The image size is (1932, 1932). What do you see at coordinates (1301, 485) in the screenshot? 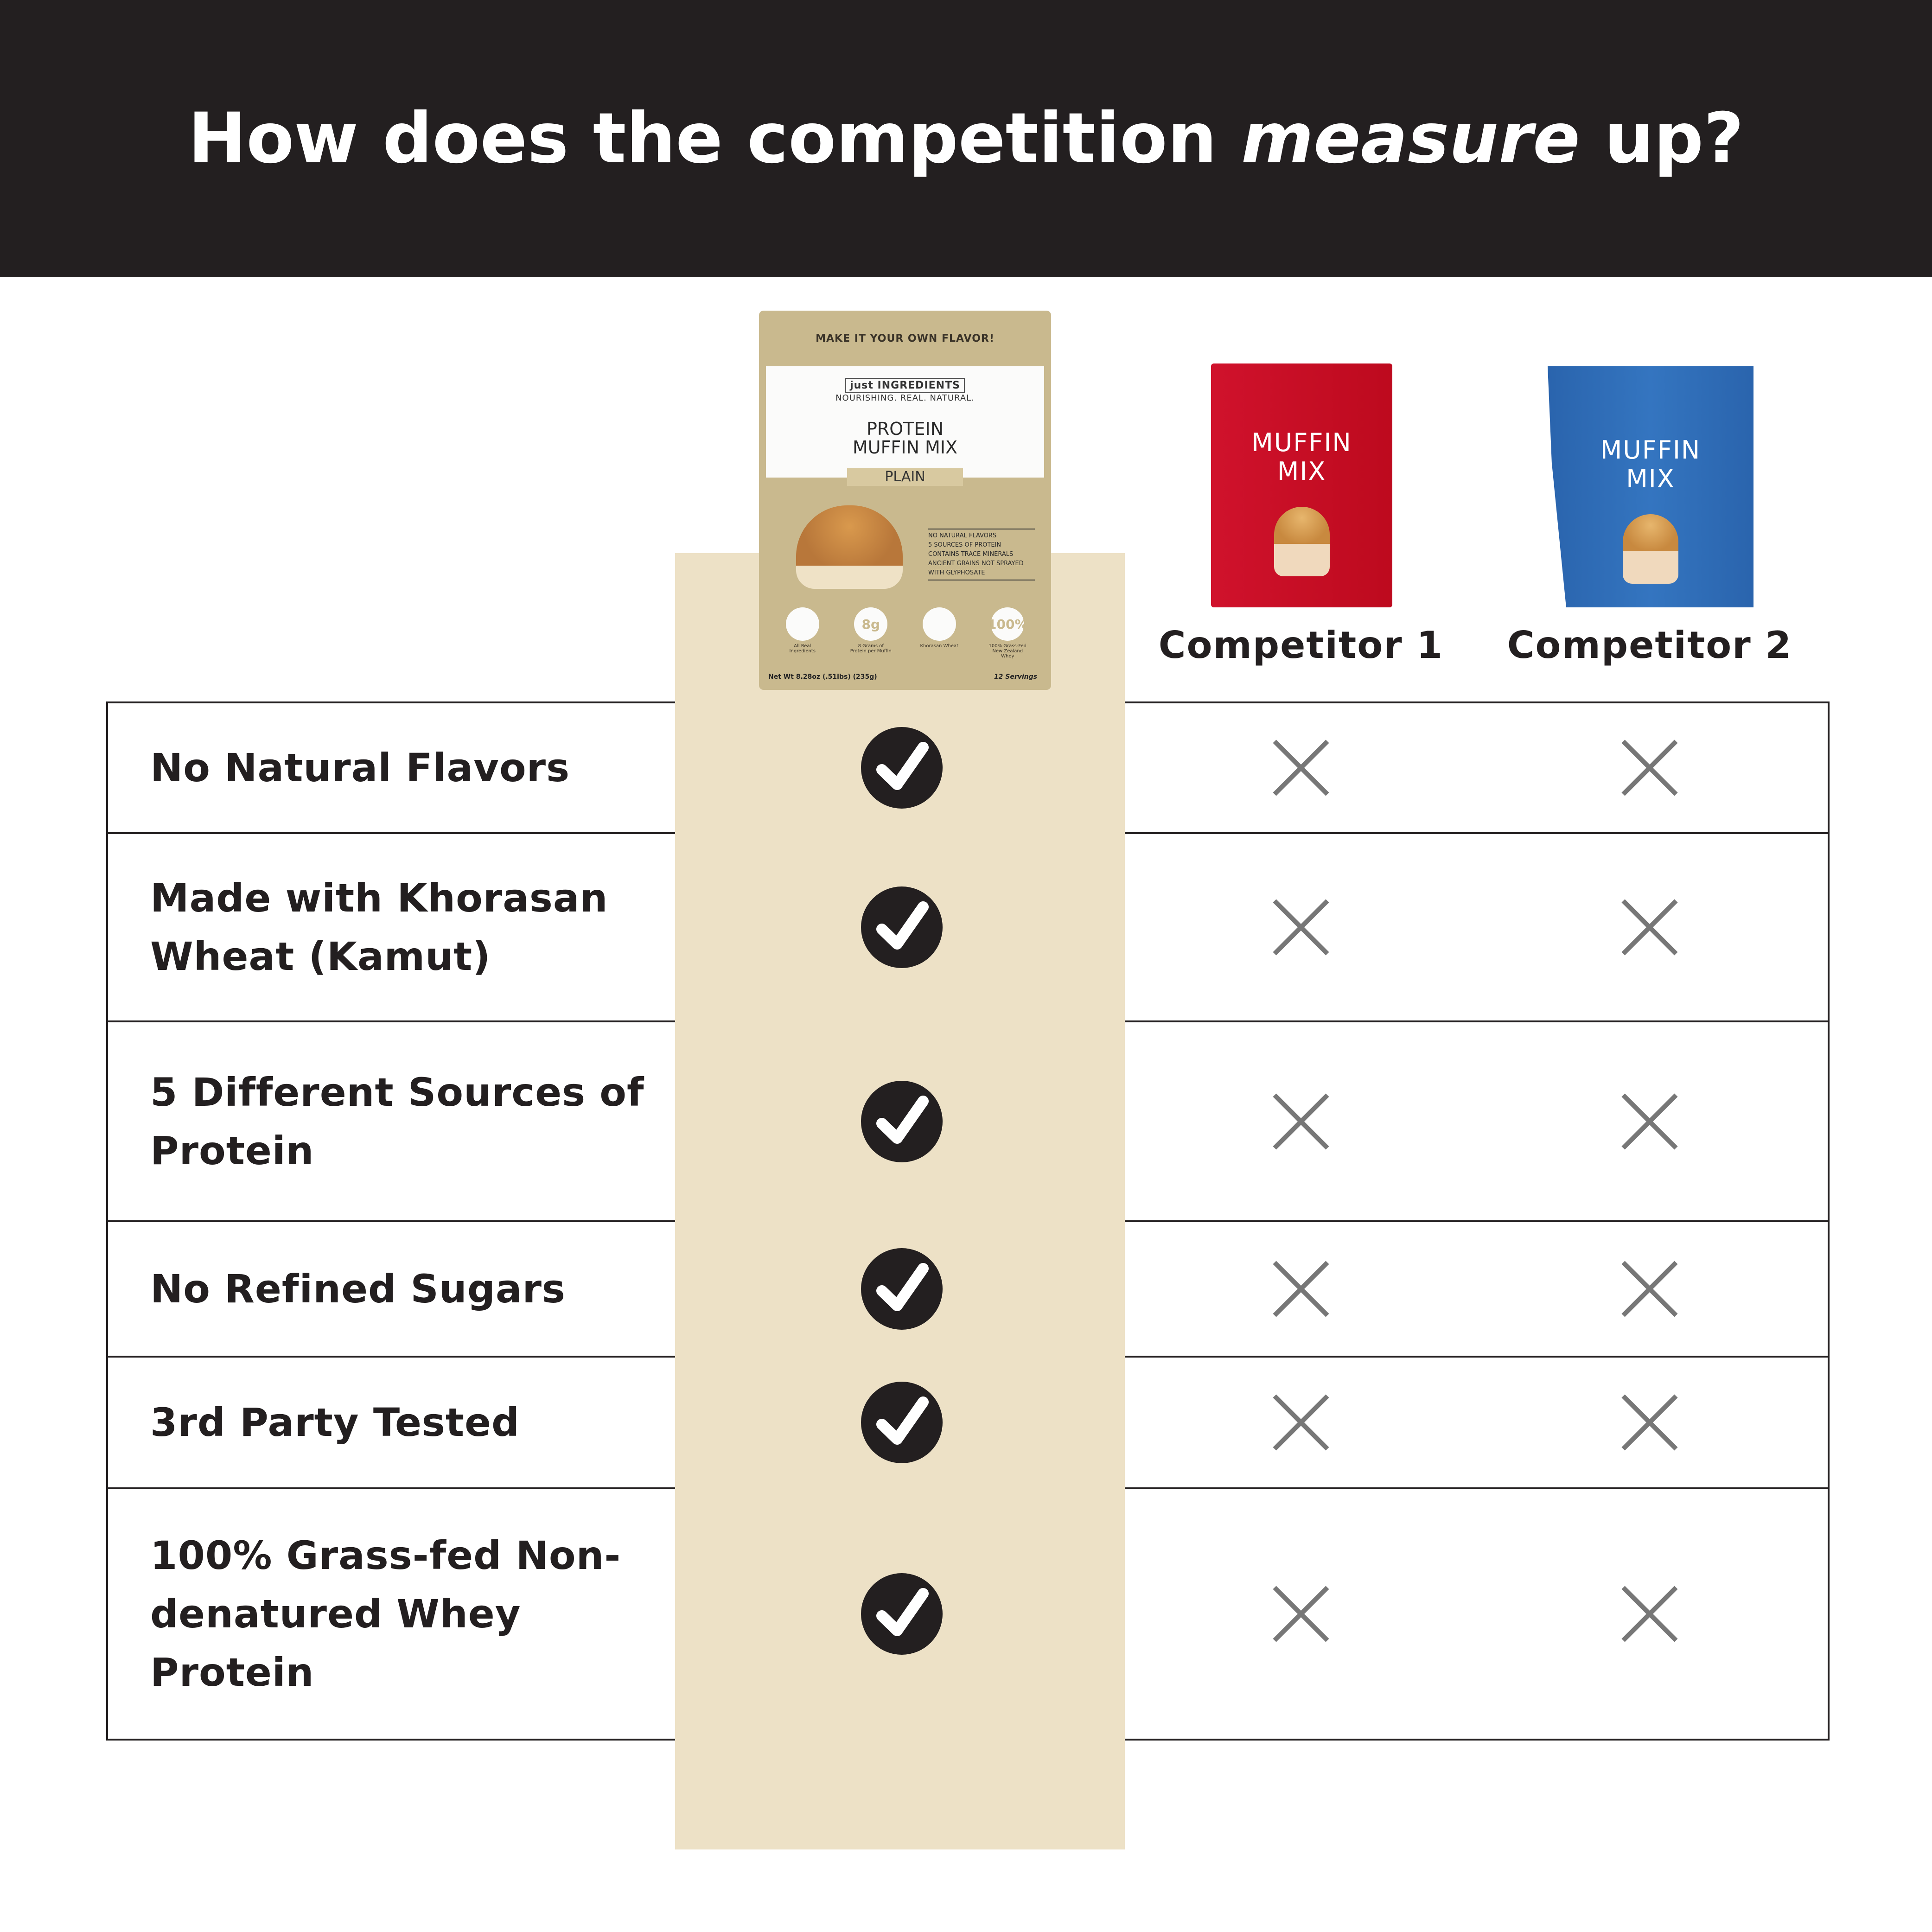
I see `competitor1-bag-image: MUFFIN MIX` at bounding box center [1301, 485].